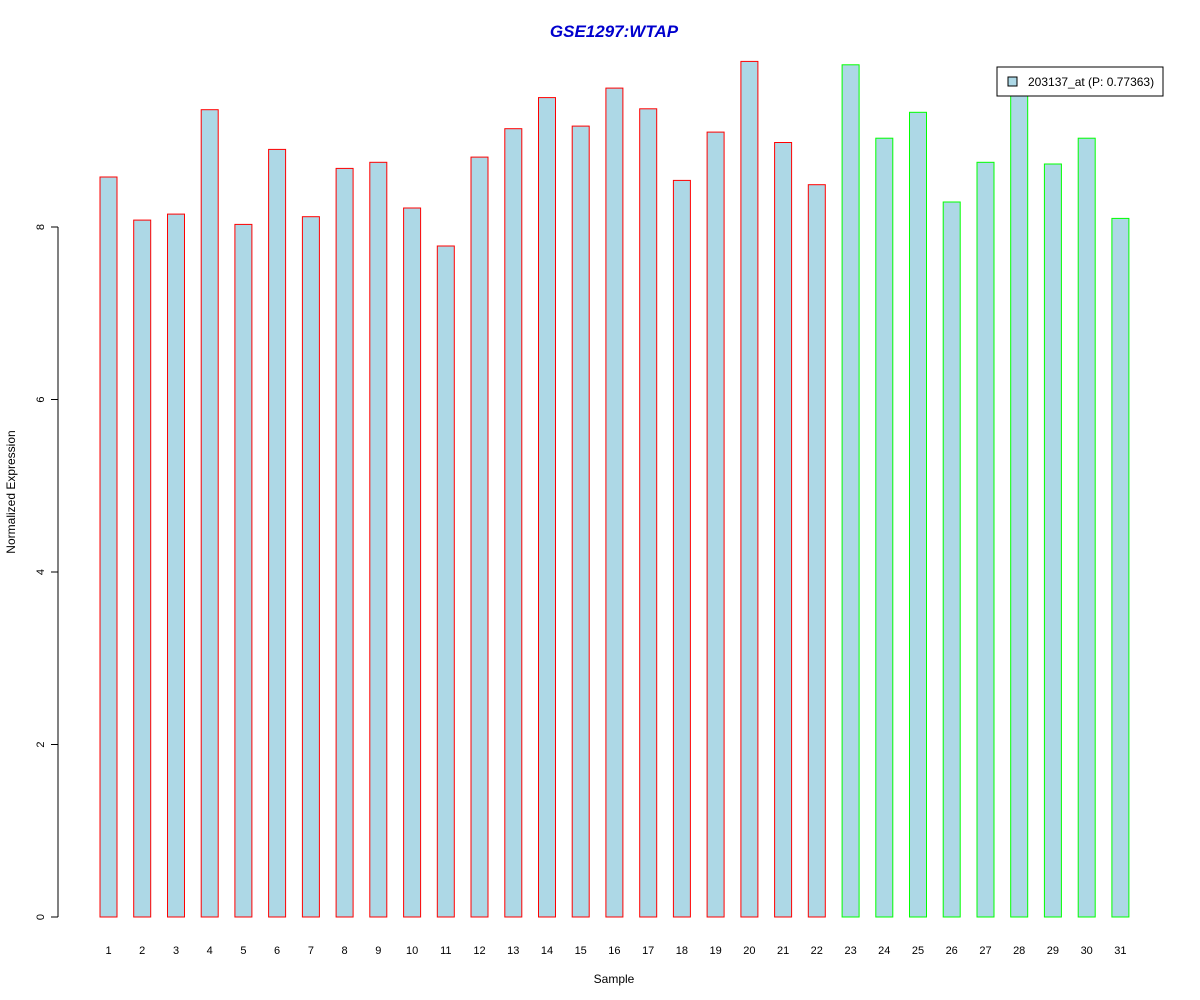 This screenshot has height=1000, width=1200. I want to click on legend-box, so click(1080, 81).